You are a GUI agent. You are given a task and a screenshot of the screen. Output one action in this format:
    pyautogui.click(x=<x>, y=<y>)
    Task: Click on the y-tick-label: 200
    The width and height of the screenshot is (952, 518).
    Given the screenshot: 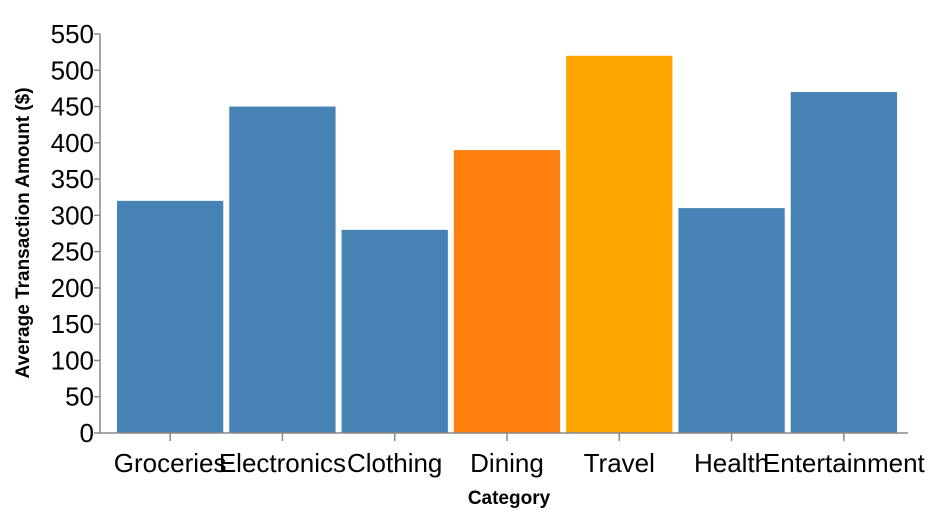 What is the action you would take?
    pyautogui.click(x=72, y=288)
    